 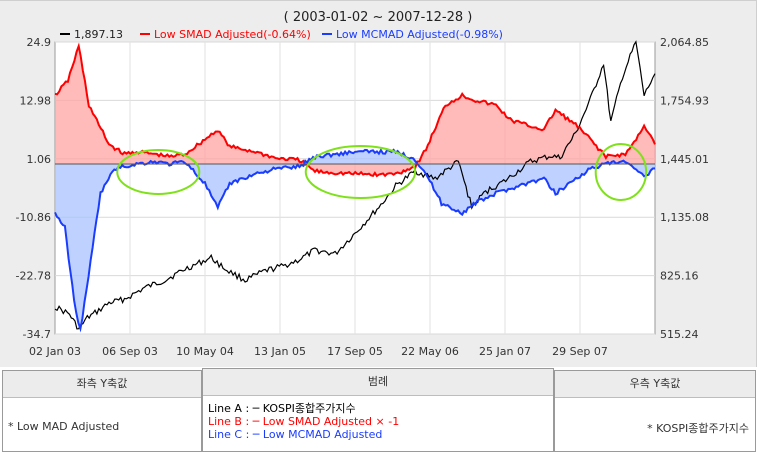 I want to click on x-tick-label: 13 Jan 05, so click(x=280, y=351).